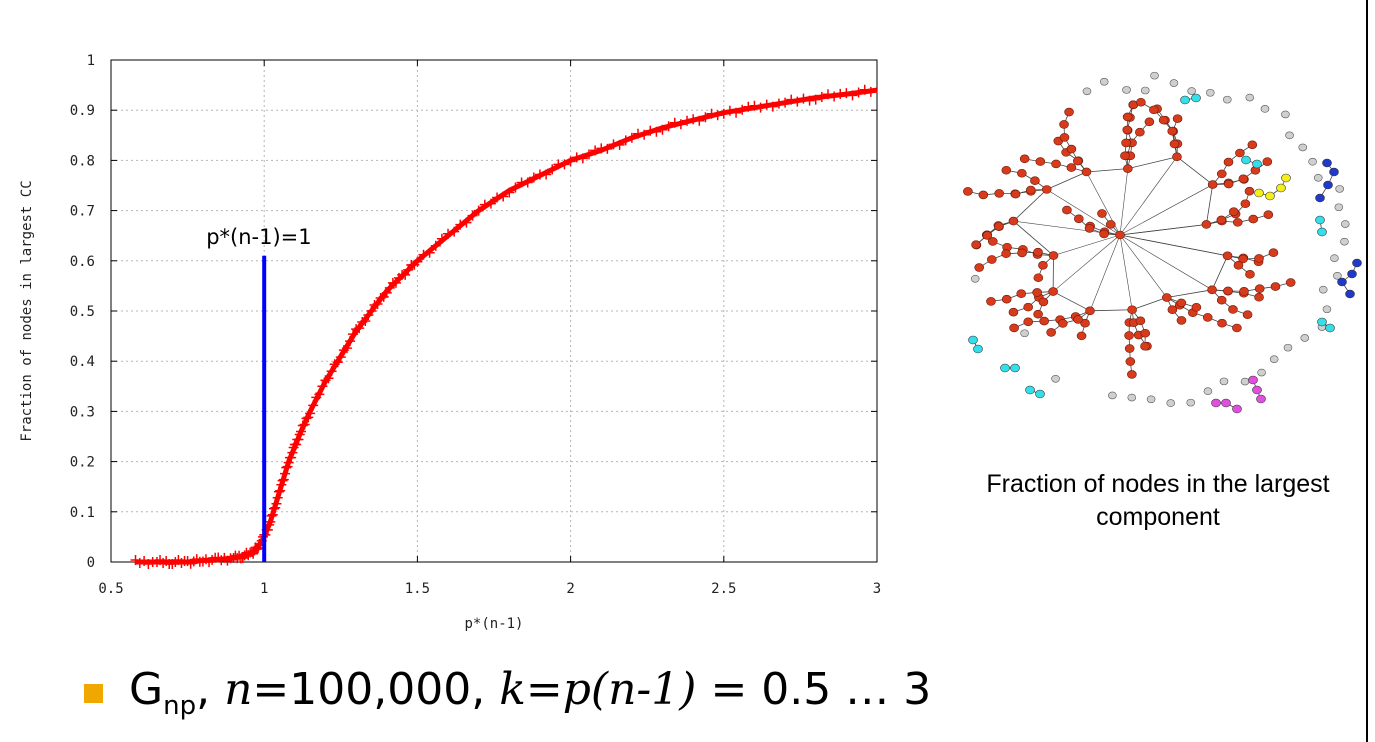  Describe the element at coordinates (82, 161) in the screenshot. I see `y-tick-label: 0.8` at that location.